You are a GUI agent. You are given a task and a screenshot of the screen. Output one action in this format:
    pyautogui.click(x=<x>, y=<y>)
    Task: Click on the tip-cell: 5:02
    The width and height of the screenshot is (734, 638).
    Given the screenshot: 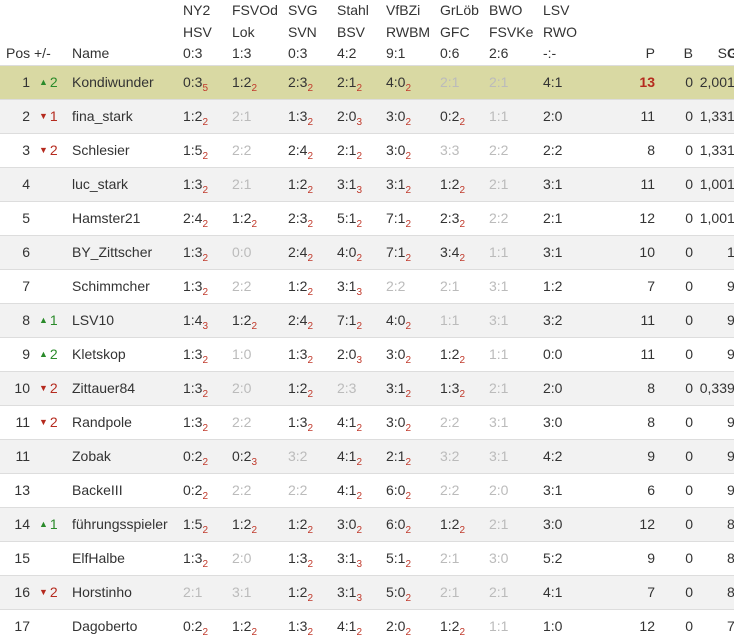 What is the action you would take?
    pyautogui.click(x=413, y=591)
    